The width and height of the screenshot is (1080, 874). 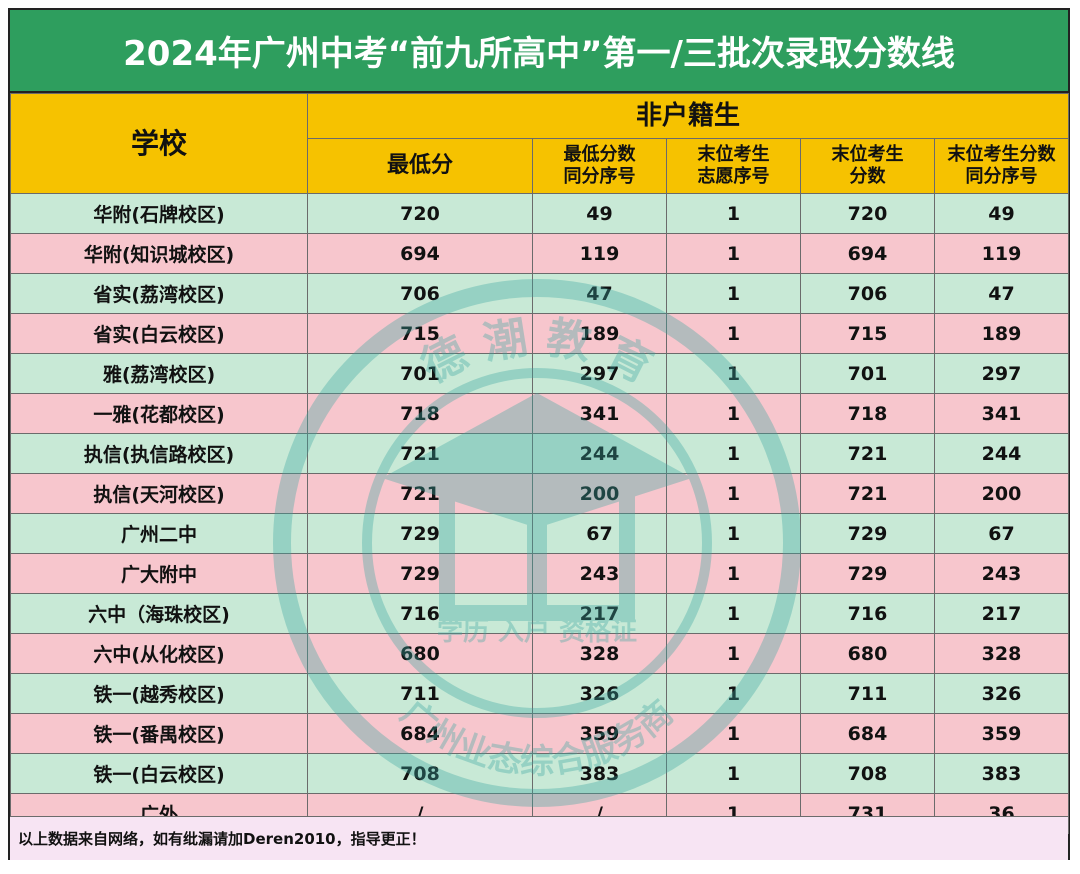 I want to click on table-row: 广大附中 729 243 1 729 243, so click(x=540, y=573).